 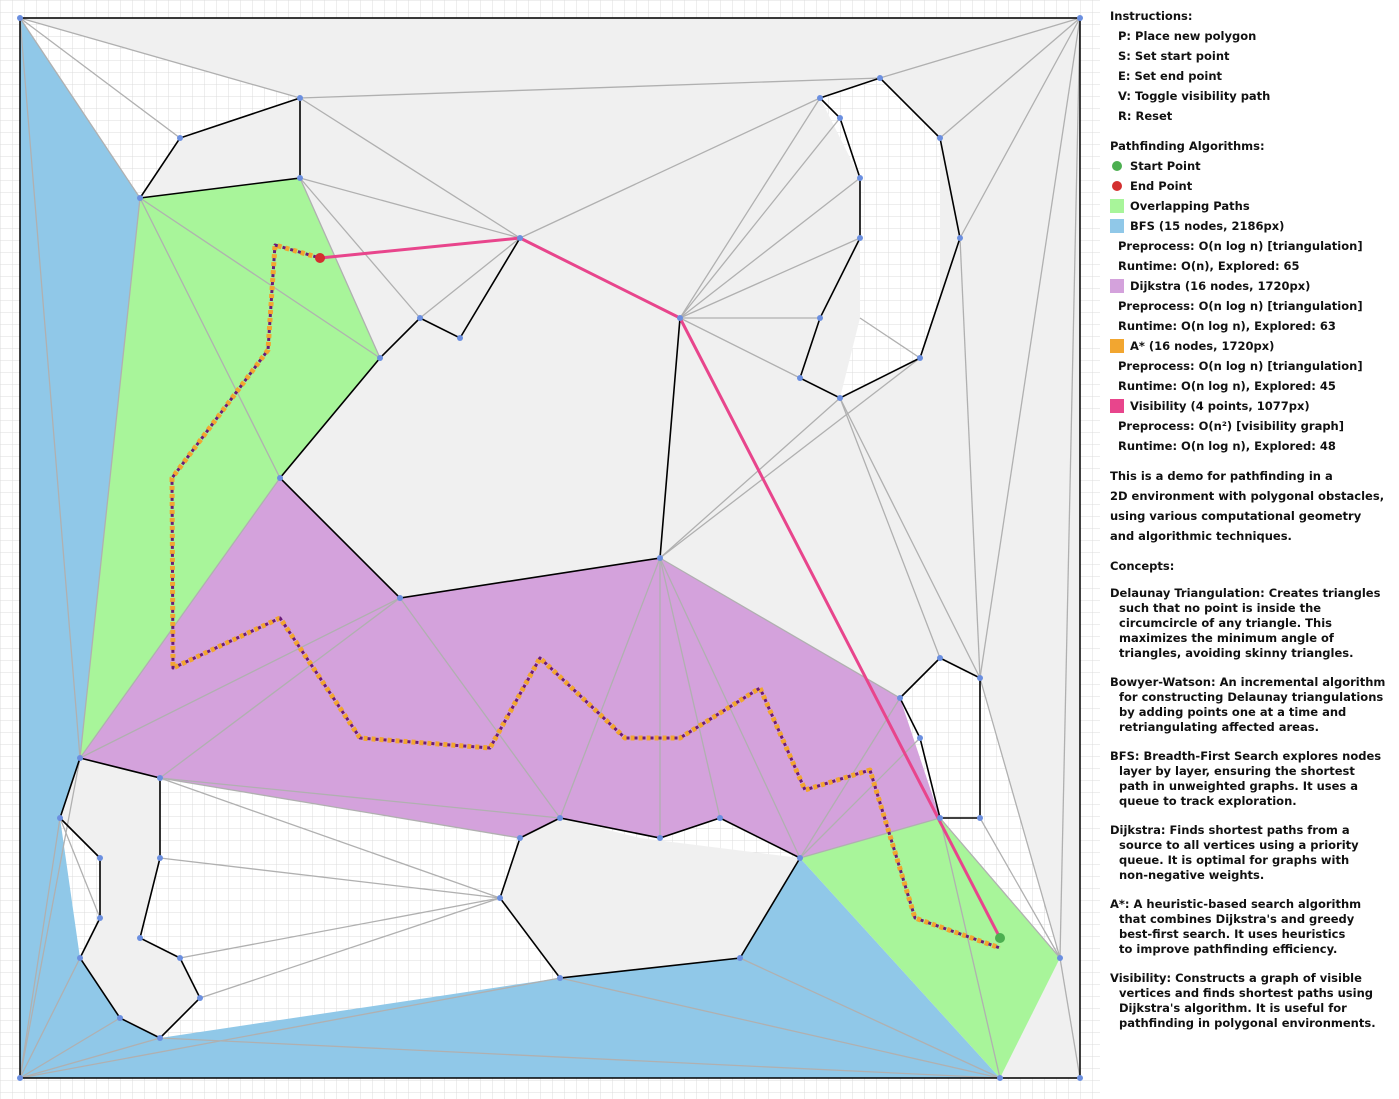 What do you see at coordinates (1174, 56) in the screenshot?
I see `instruction-item: S: Set start point` at bounding box center [1174, 56].